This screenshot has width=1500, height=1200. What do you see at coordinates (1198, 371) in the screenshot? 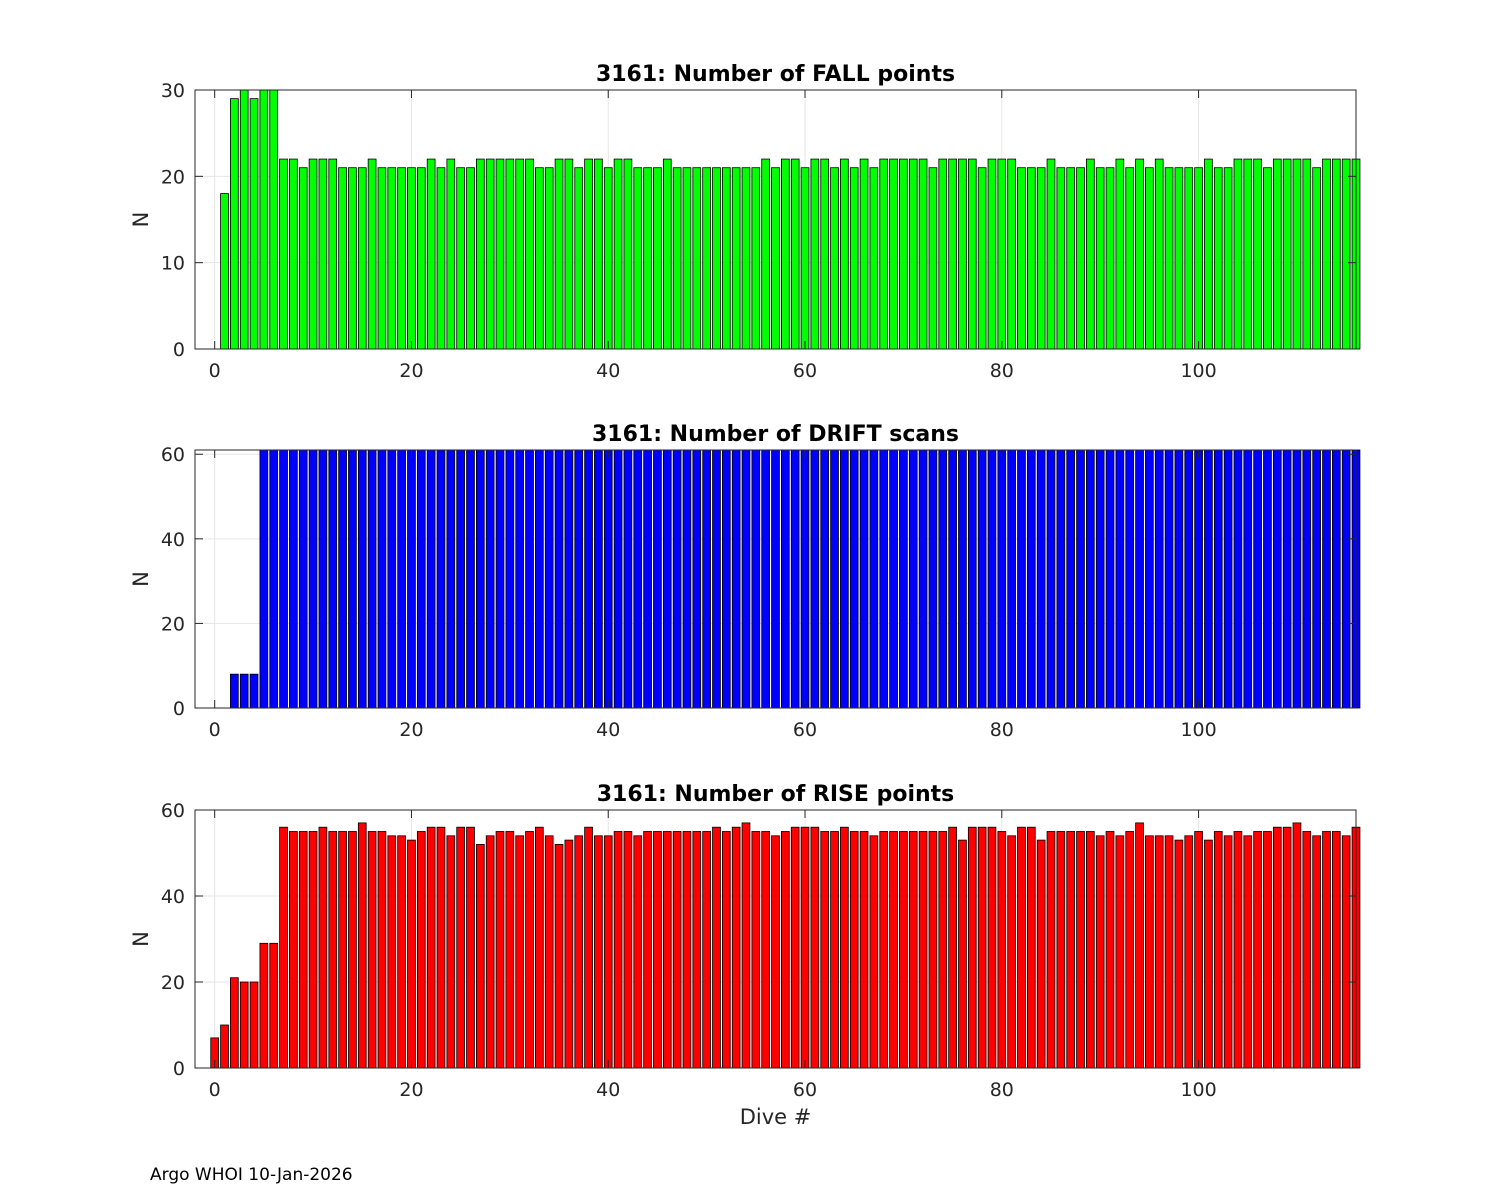
I see `x-tick-label: 100` at bounding box center [1198, 371].